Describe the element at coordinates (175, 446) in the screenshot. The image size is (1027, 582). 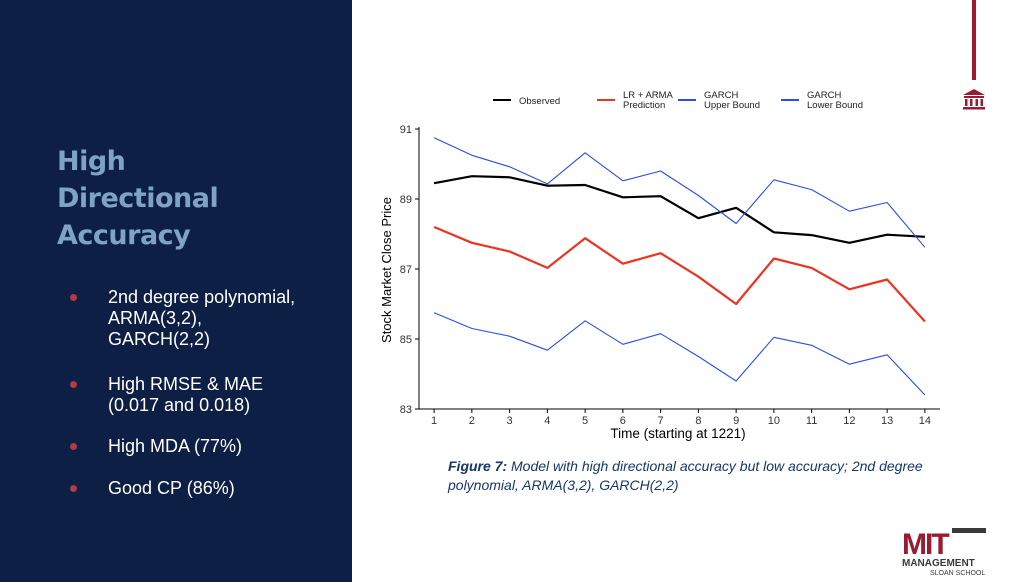
I see `bullet-text: High MDA (77%)` at that location.